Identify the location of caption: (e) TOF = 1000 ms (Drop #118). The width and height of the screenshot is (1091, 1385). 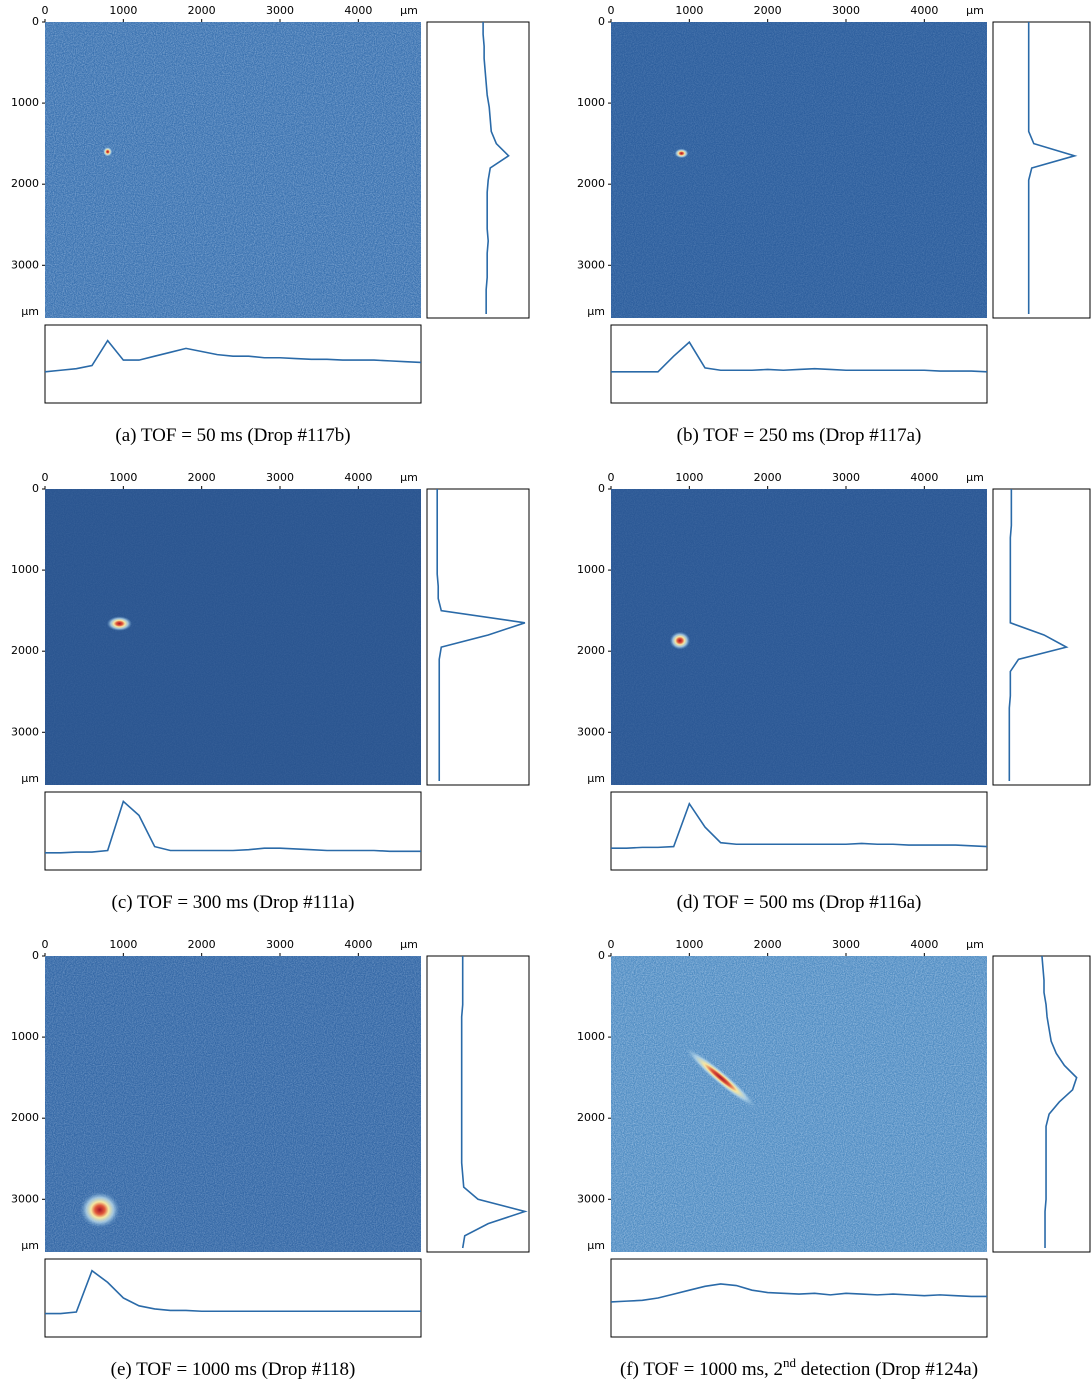
(233, 1369).